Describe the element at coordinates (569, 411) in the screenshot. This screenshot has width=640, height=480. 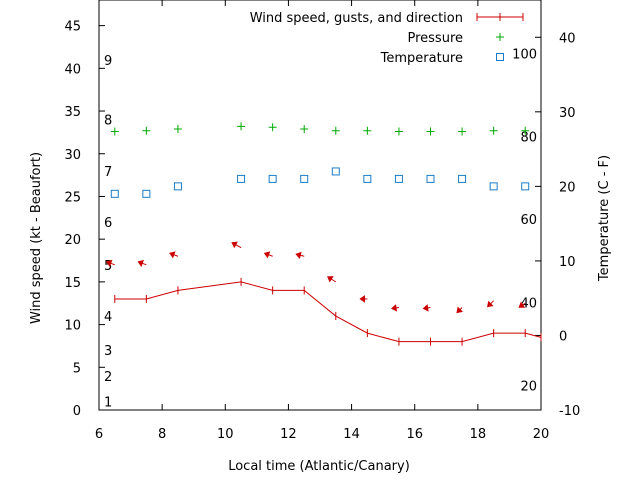
I see `y2-tick-label: -10` at that location.